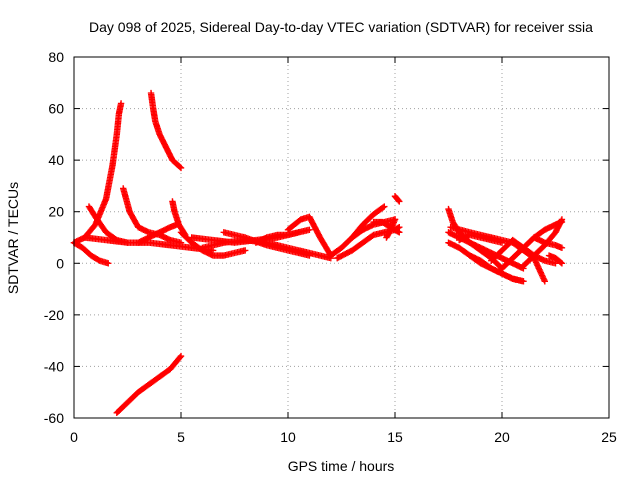 Image resolution: width=640 pixels, height=480 pixels. What do you see at coordinates (13, 238) in the screenshot?
I see `y-axis-label: SDTVAR / TECUs` at bounding box center [13, 238].